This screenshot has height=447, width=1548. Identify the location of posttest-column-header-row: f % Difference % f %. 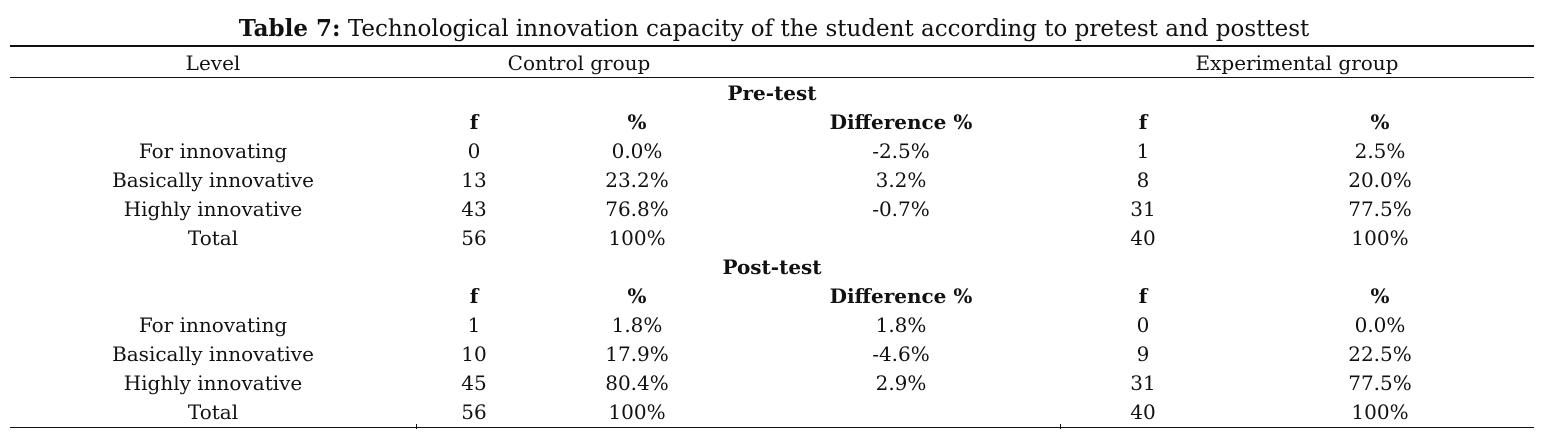
(774, 296).